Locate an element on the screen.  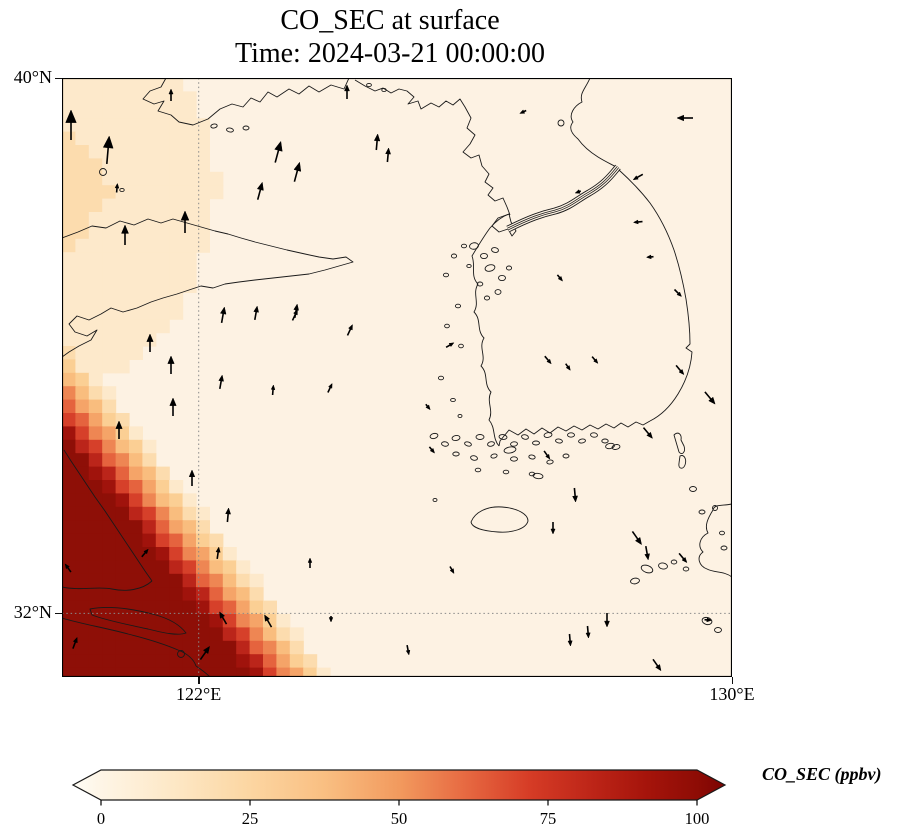
islet is located at coordinates (181, 654).